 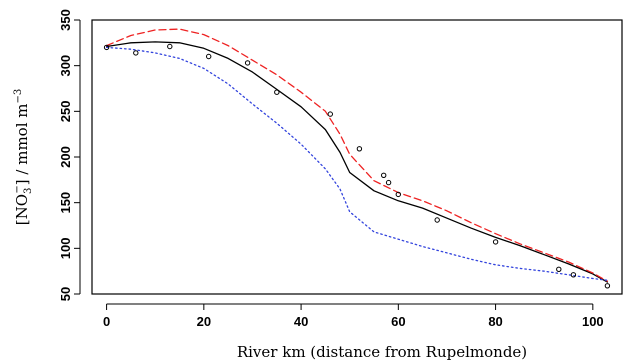 I want to click on y-tick-label: 200, so click(x=65, y=157).